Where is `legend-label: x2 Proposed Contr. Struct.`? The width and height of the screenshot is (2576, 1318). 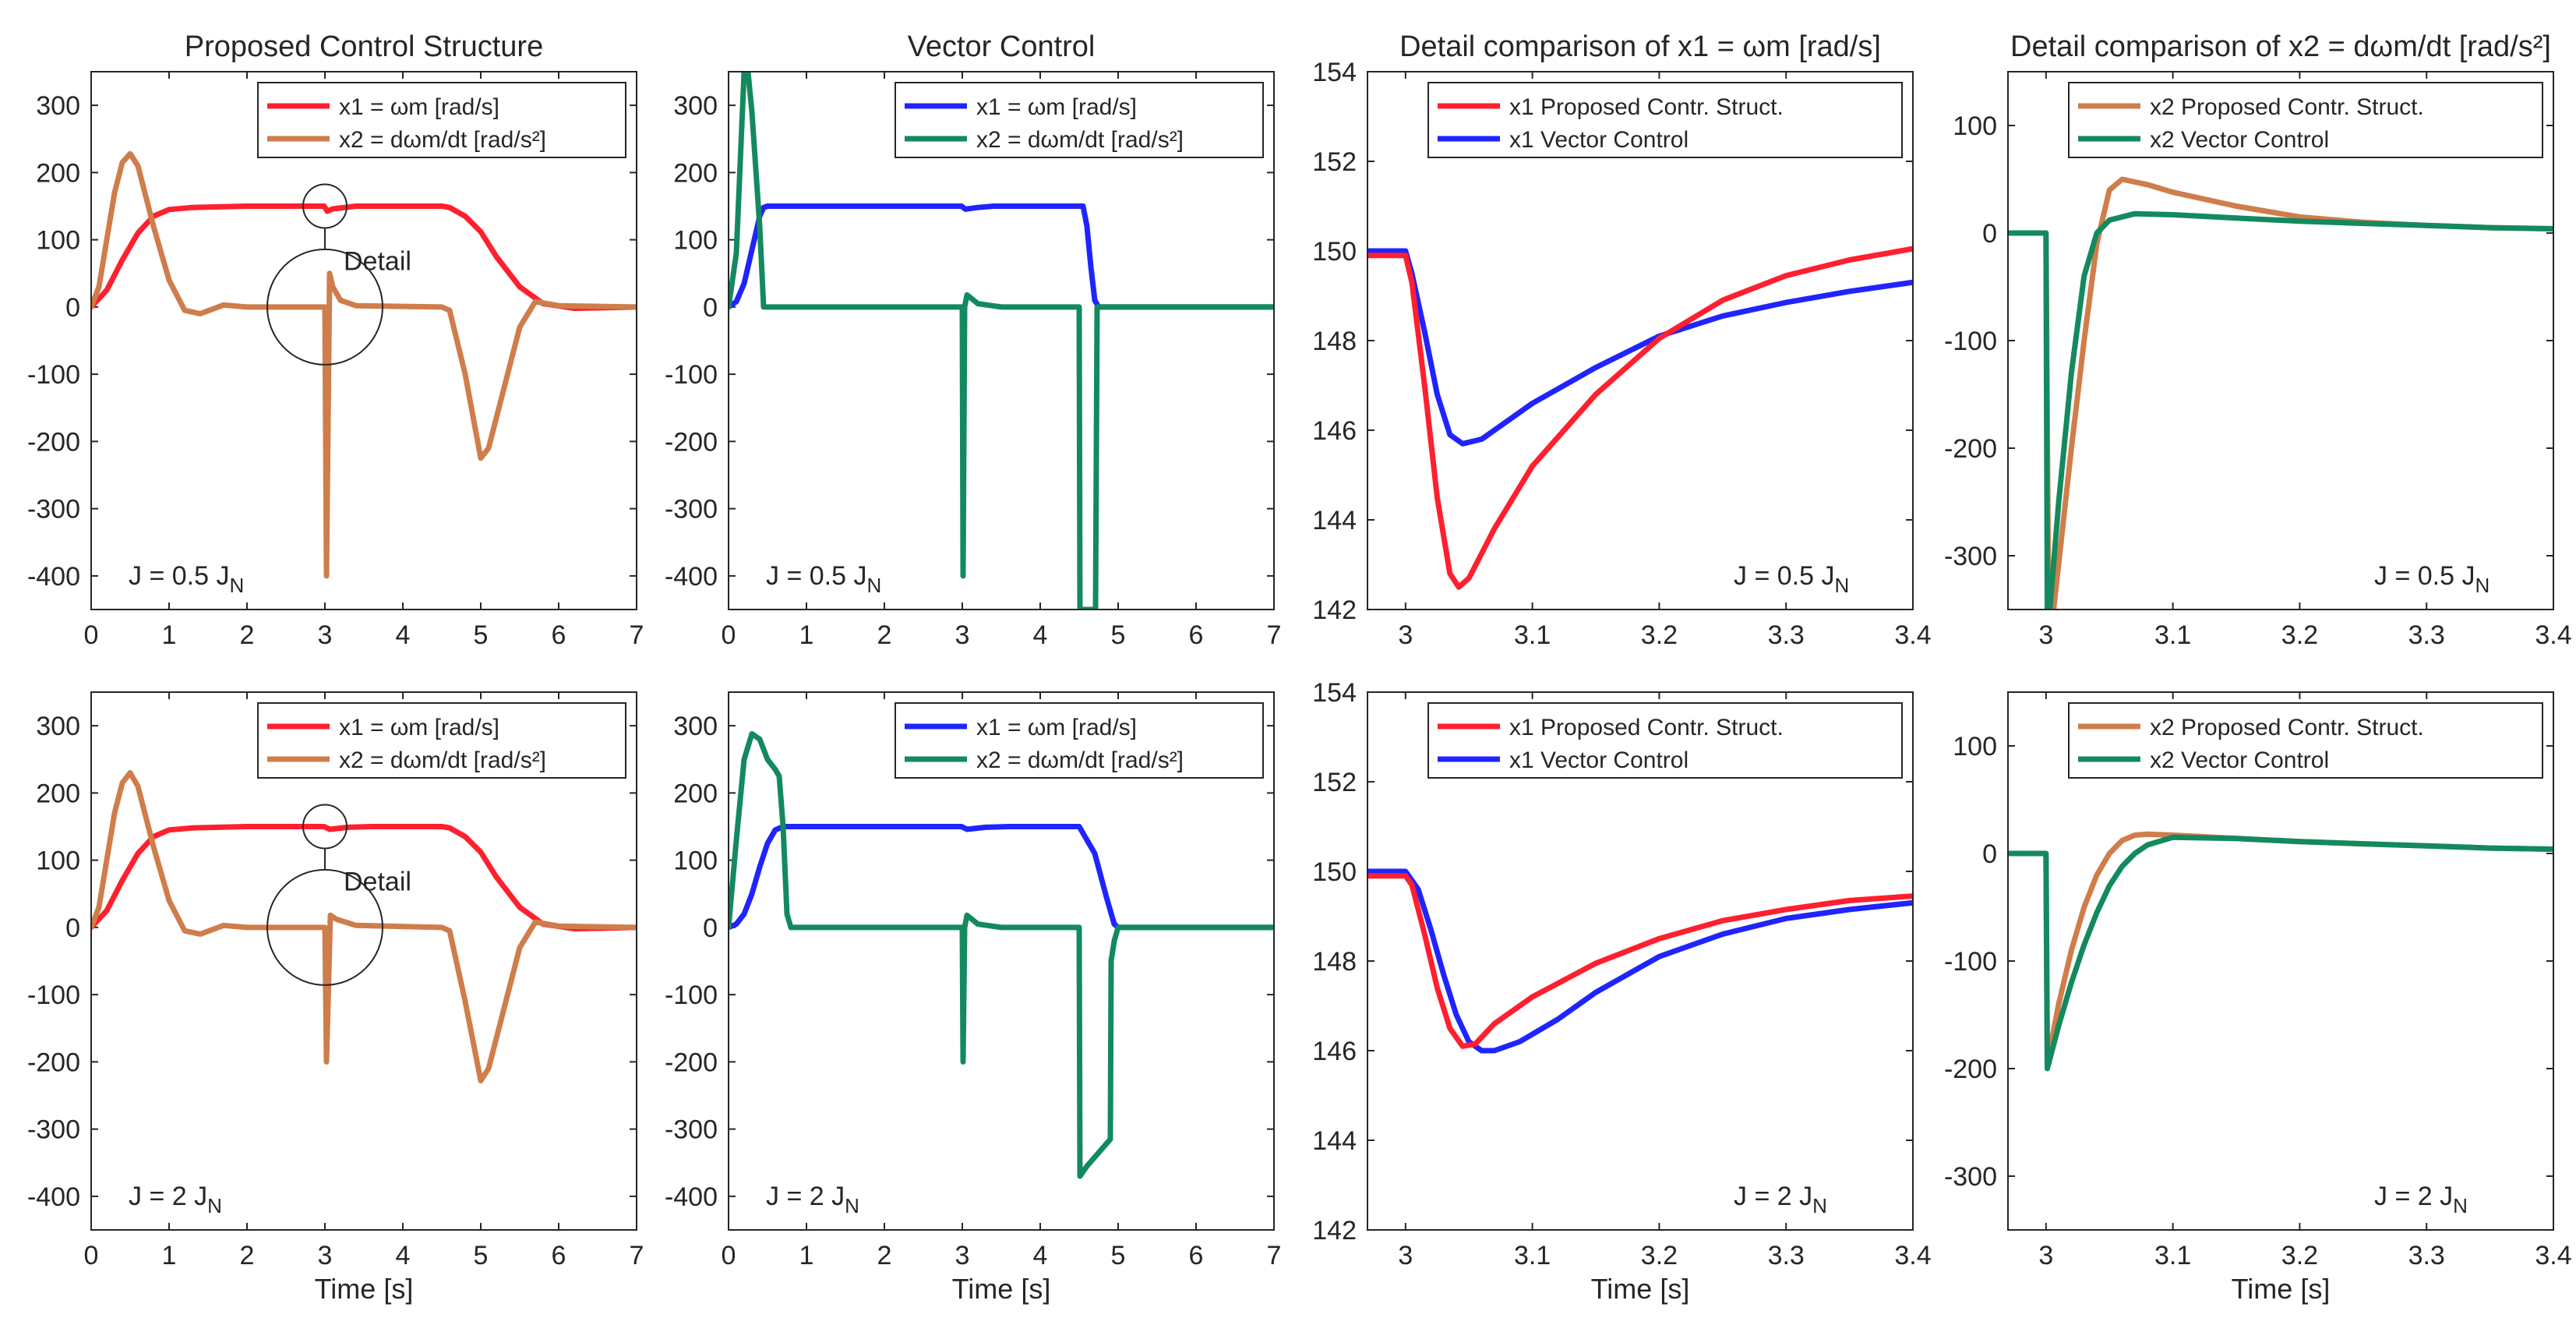
legend-label: x2 Proposed Contr. Struct. is located at coordinates (2287, 727).